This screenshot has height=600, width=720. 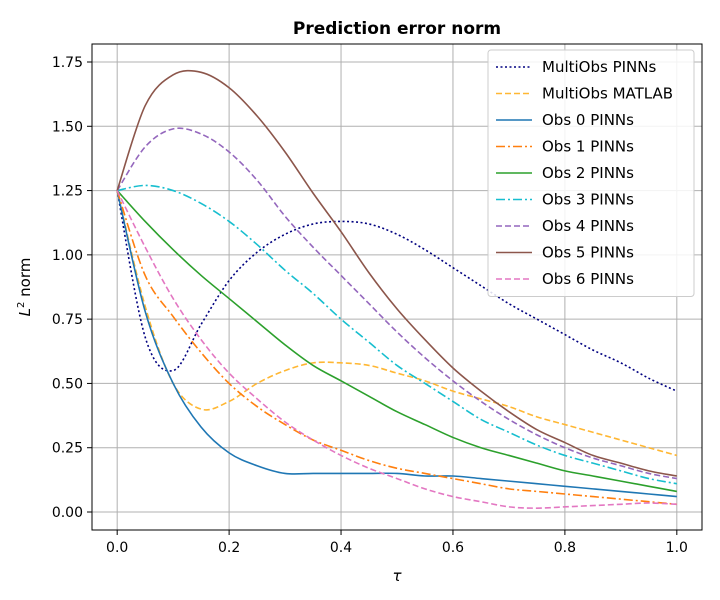 What do you see at coordinates (67, 320) in the screenshot?
I see `y-tick-label: 0.75` at bounding box center [67, 320].